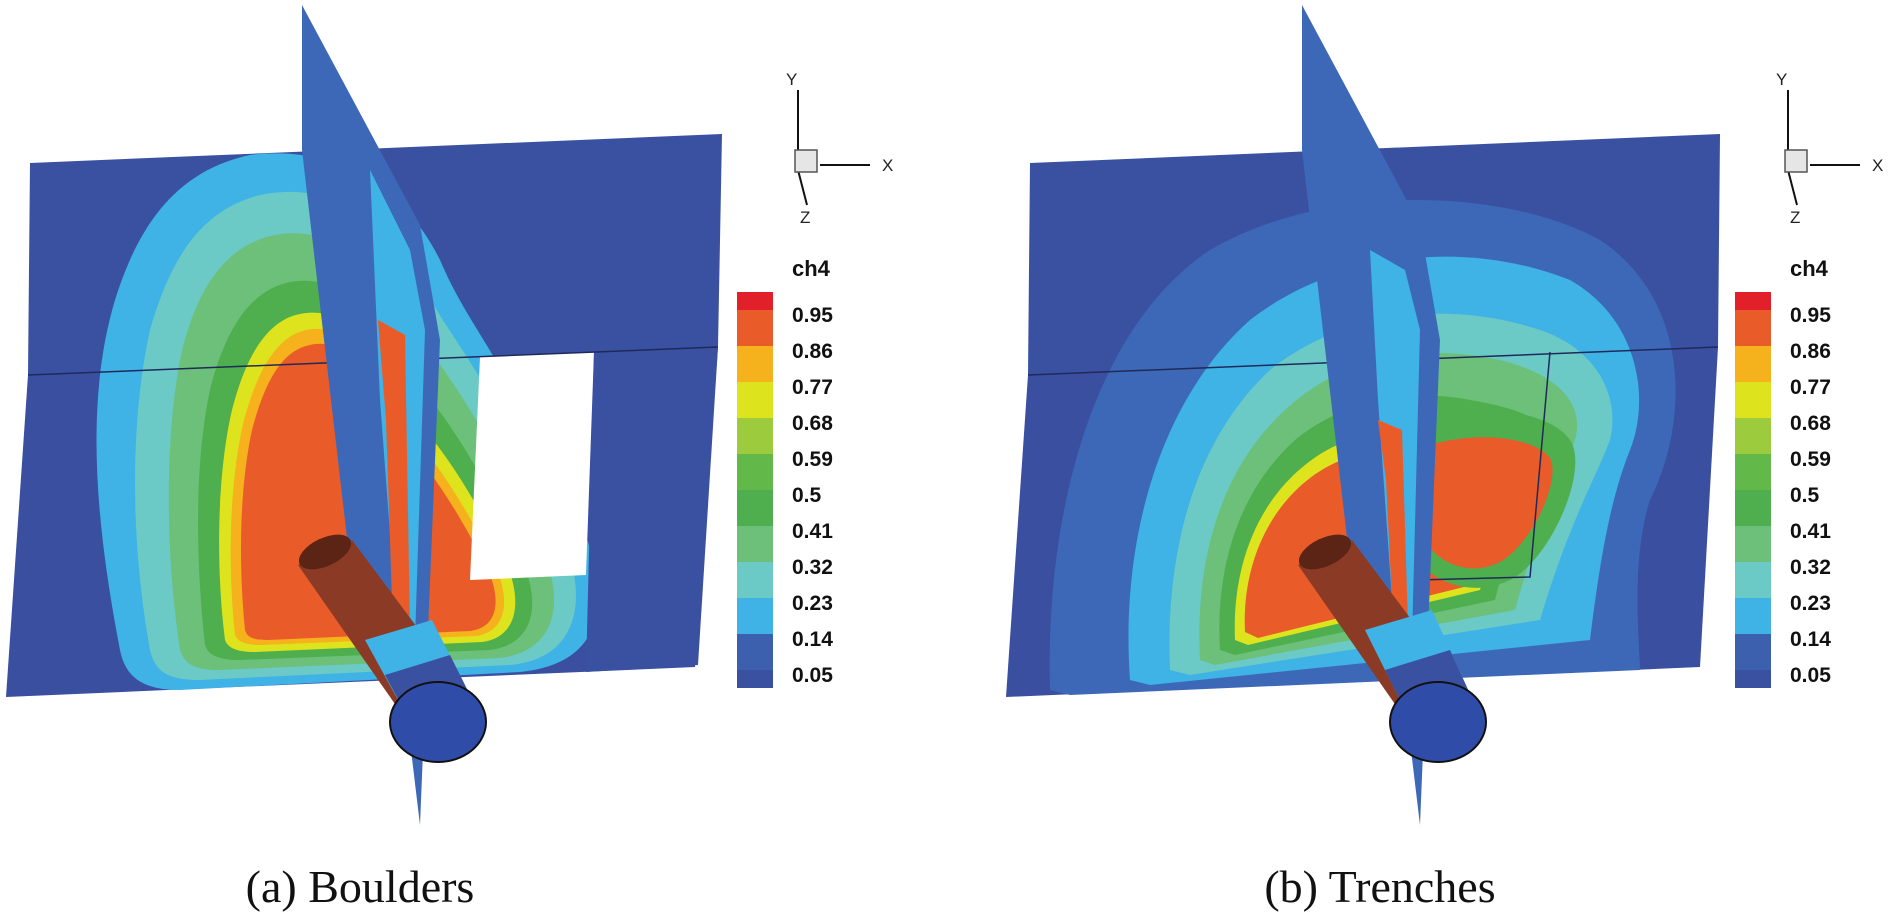 The image size is (1900, 918). Describe the element at coordinates (532, 466) in the screenshot. I see `boulder-hole` at that location.